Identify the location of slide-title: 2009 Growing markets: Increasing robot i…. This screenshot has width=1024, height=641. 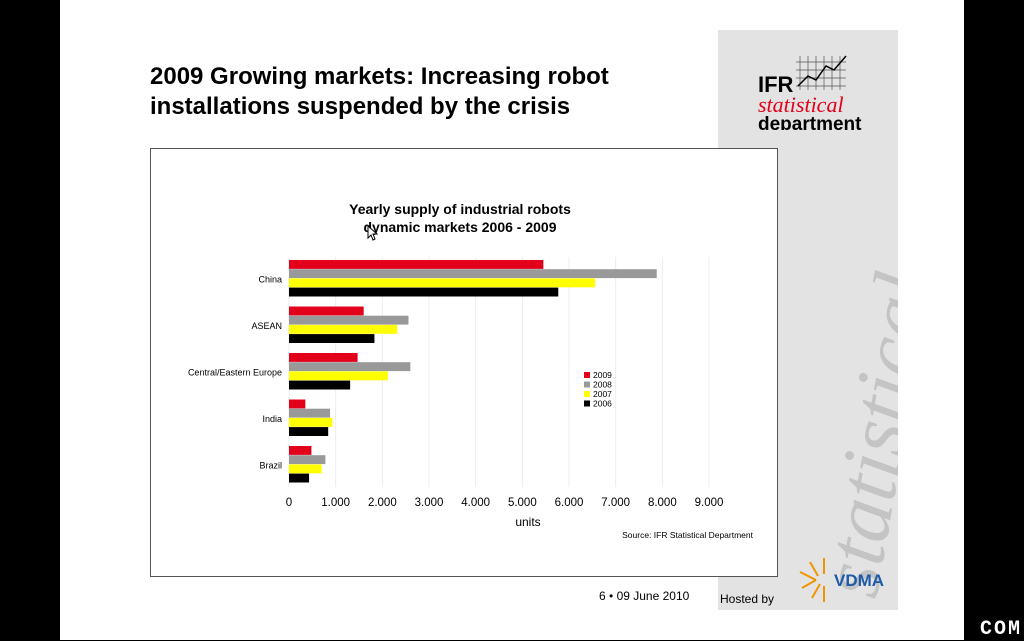
(430, 92).